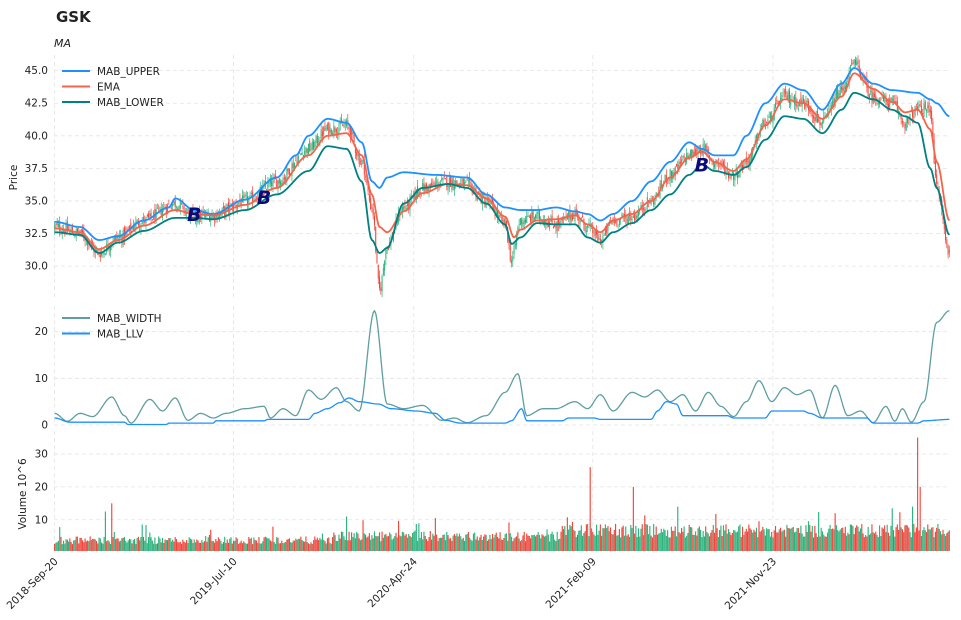 This screenshot has width=961, height=620. What do you see at coordinates (214, 582) in the screenshot?
I see `x-tick-label: 2019-Jul-10` at bounding box center [214, 582].